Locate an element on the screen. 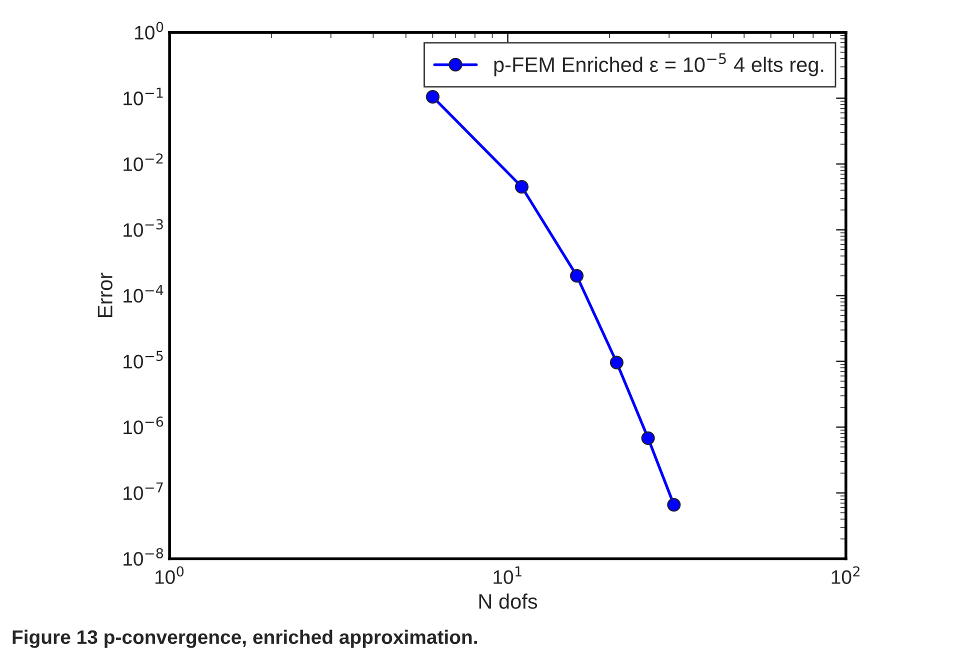 Image resolution: width=958 pixels, height=662 pixels. y-tick-label: 10$^{0}$ is located at coordinates (149, 31).